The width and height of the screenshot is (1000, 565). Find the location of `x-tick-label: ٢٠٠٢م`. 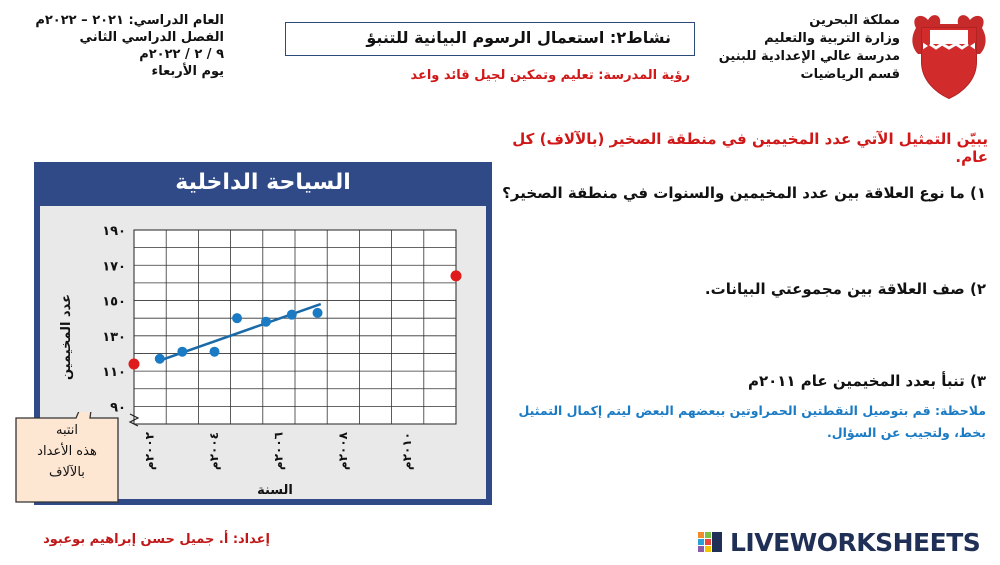

x-tick-label: ٢٠٠٢م is located at coordinates (150, 450).